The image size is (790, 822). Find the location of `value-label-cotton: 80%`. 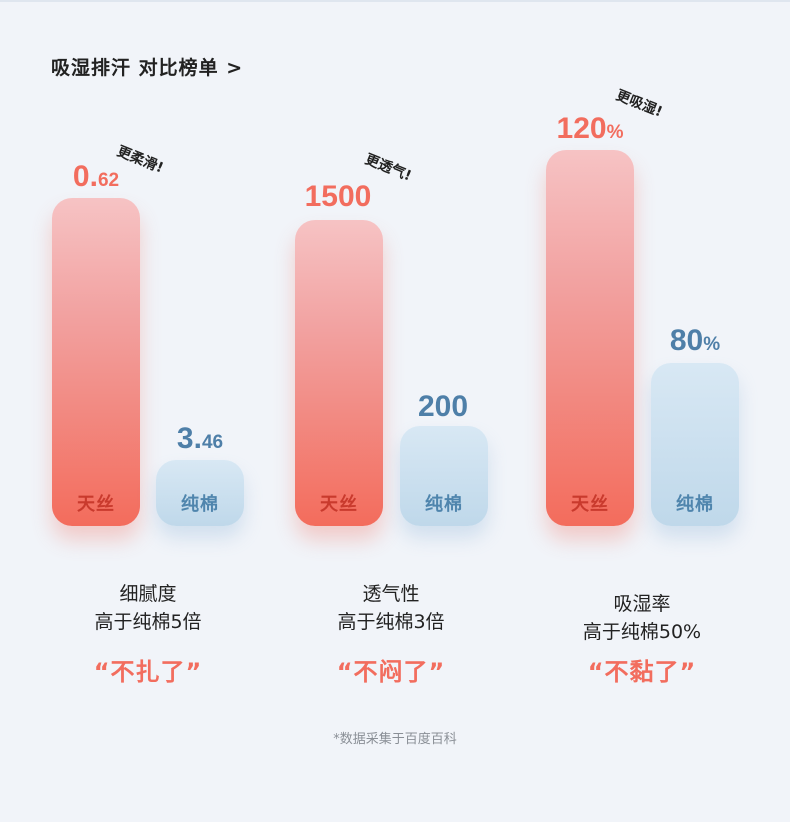

value-label-cotton: 80% is located at coordinates (695, 340).